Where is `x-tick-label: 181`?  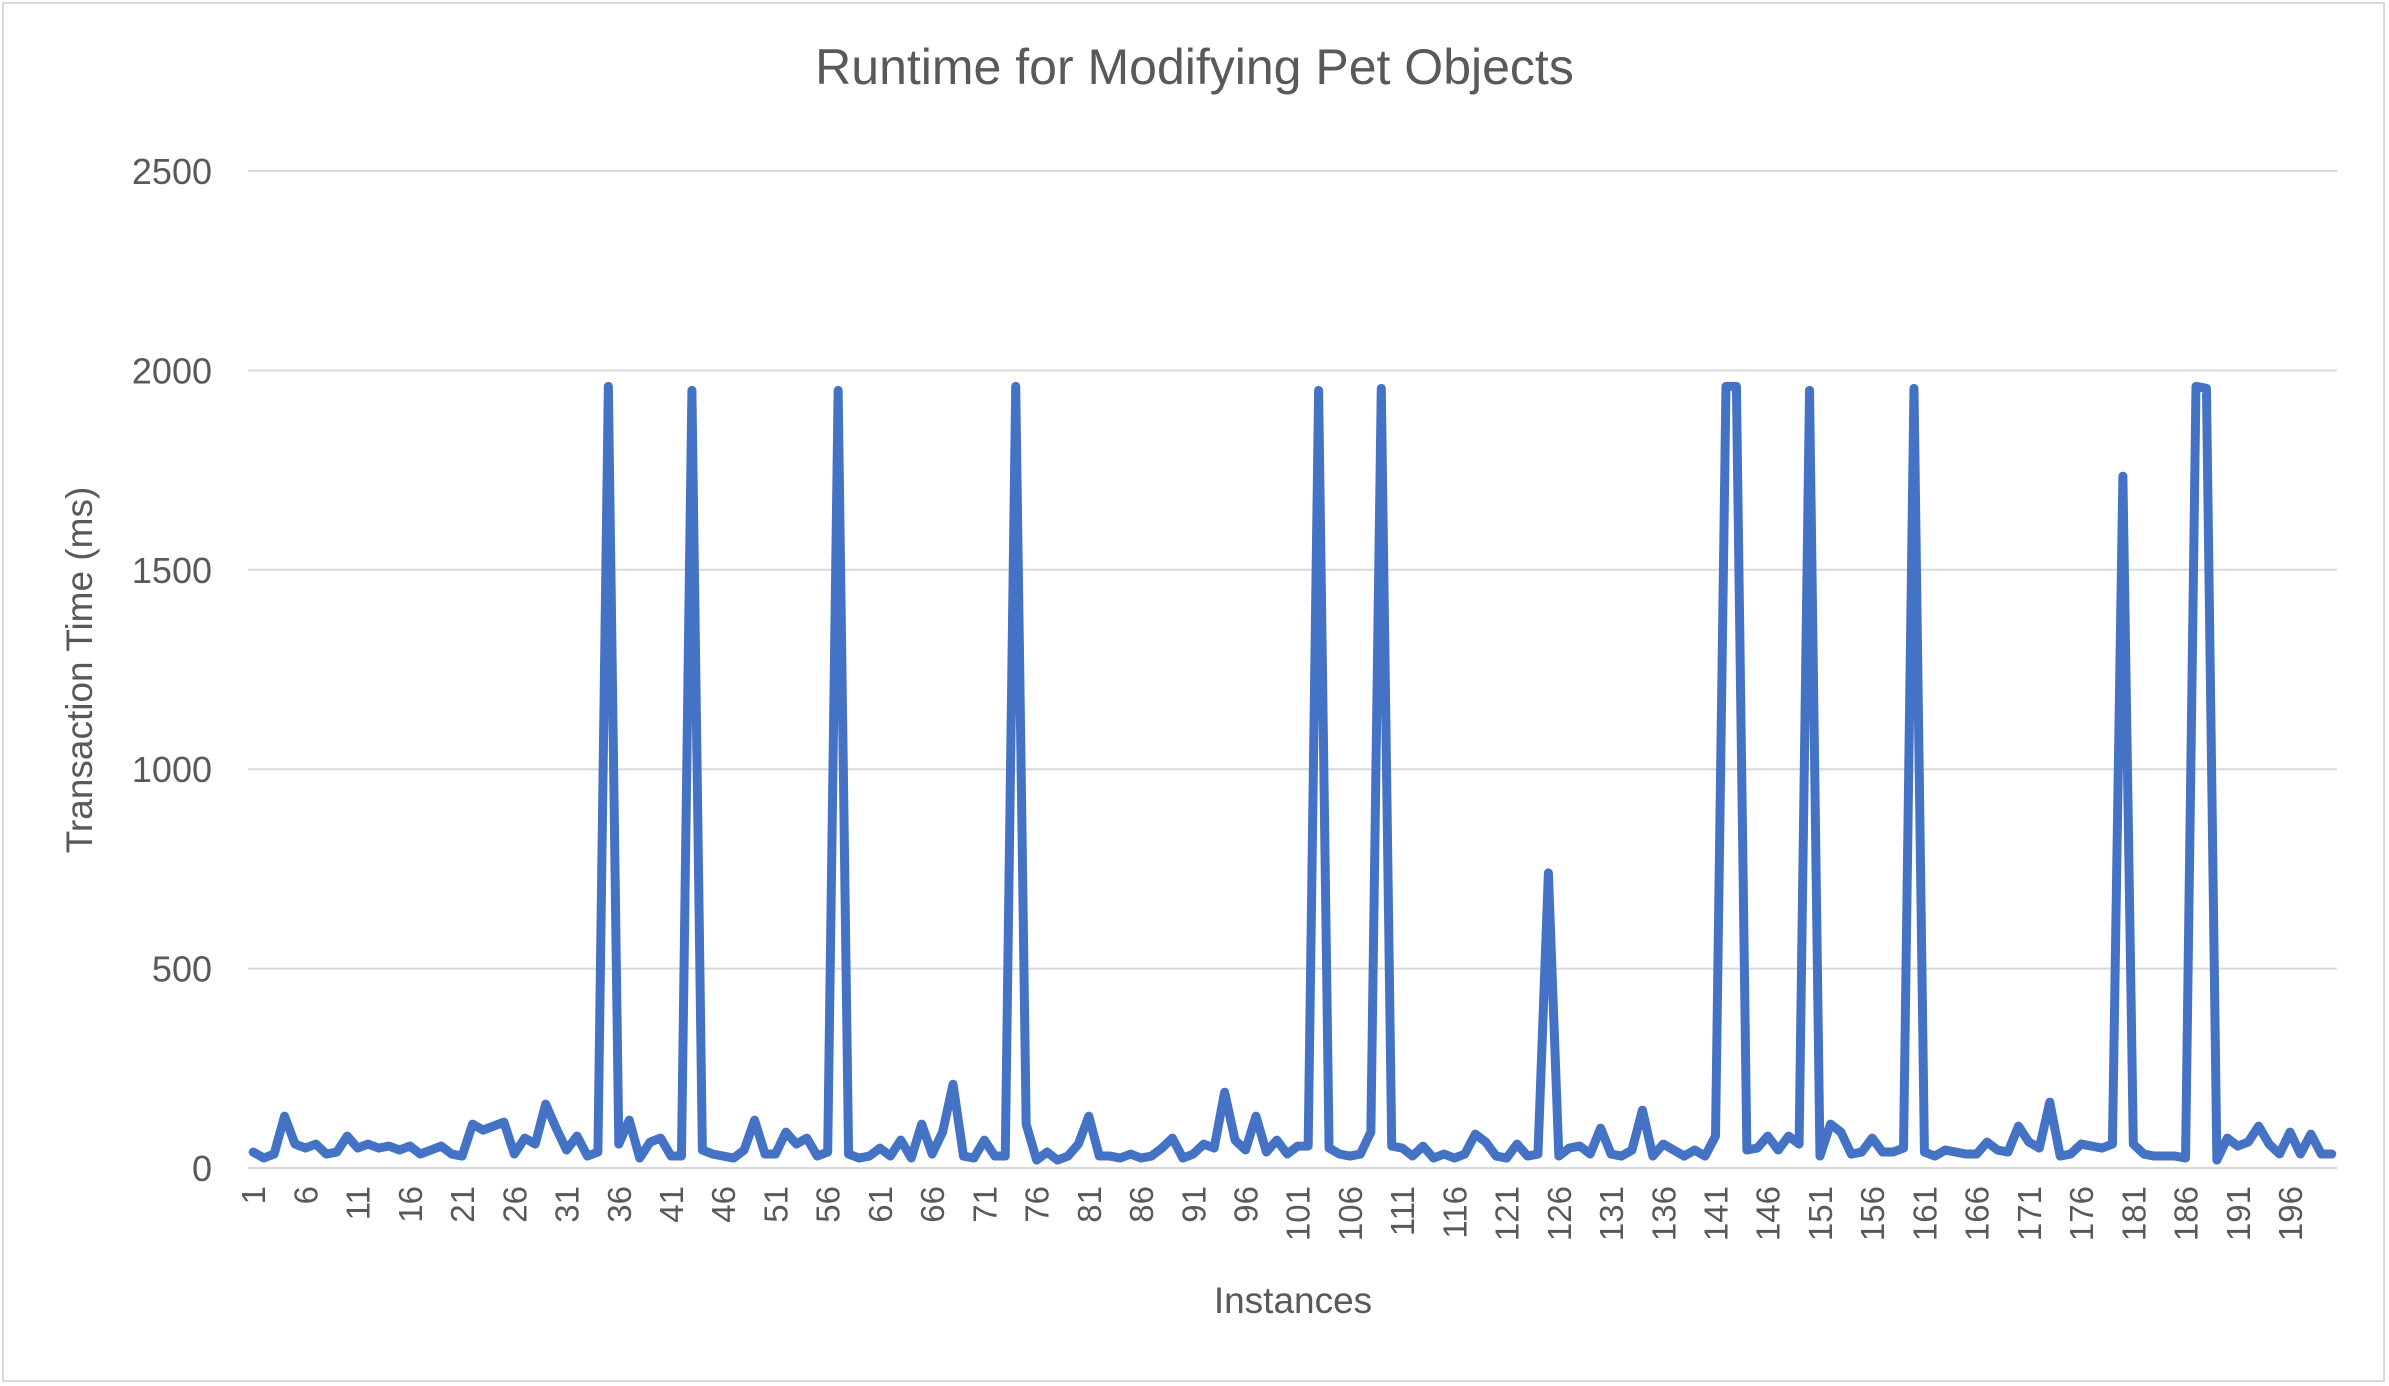 x-tick-label: 181 is located at coordinates (2133, 1213).